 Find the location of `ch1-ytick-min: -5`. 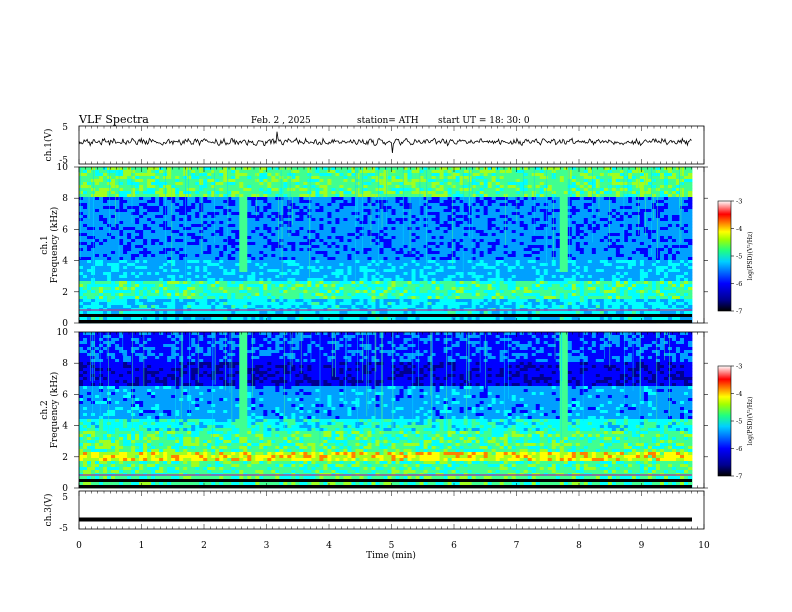

ch1-ytick-min: -5 is located at coordinates (63, 161).